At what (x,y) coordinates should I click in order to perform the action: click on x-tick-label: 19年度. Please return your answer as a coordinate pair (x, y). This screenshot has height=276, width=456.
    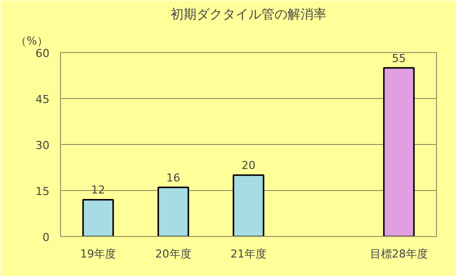
    Looking at the image, I should click on (98, 254).